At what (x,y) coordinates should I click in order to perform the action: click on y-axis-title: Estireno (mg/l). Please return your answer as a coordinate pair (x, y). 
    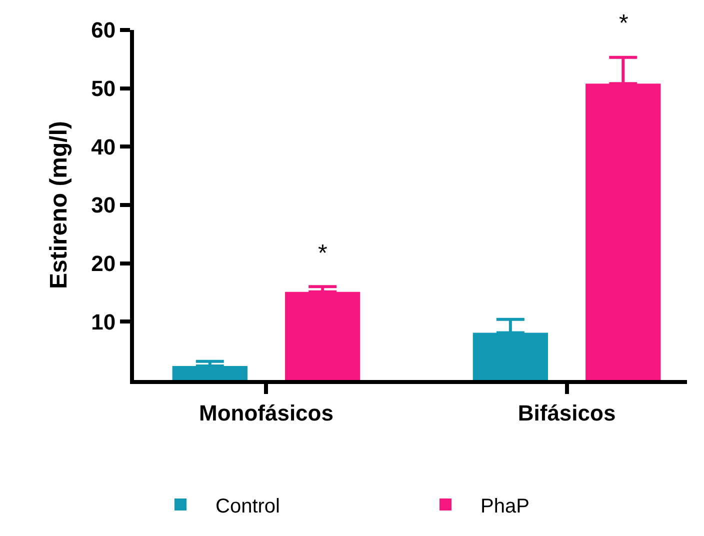
    Looking at the image, I should click on (59, 205).